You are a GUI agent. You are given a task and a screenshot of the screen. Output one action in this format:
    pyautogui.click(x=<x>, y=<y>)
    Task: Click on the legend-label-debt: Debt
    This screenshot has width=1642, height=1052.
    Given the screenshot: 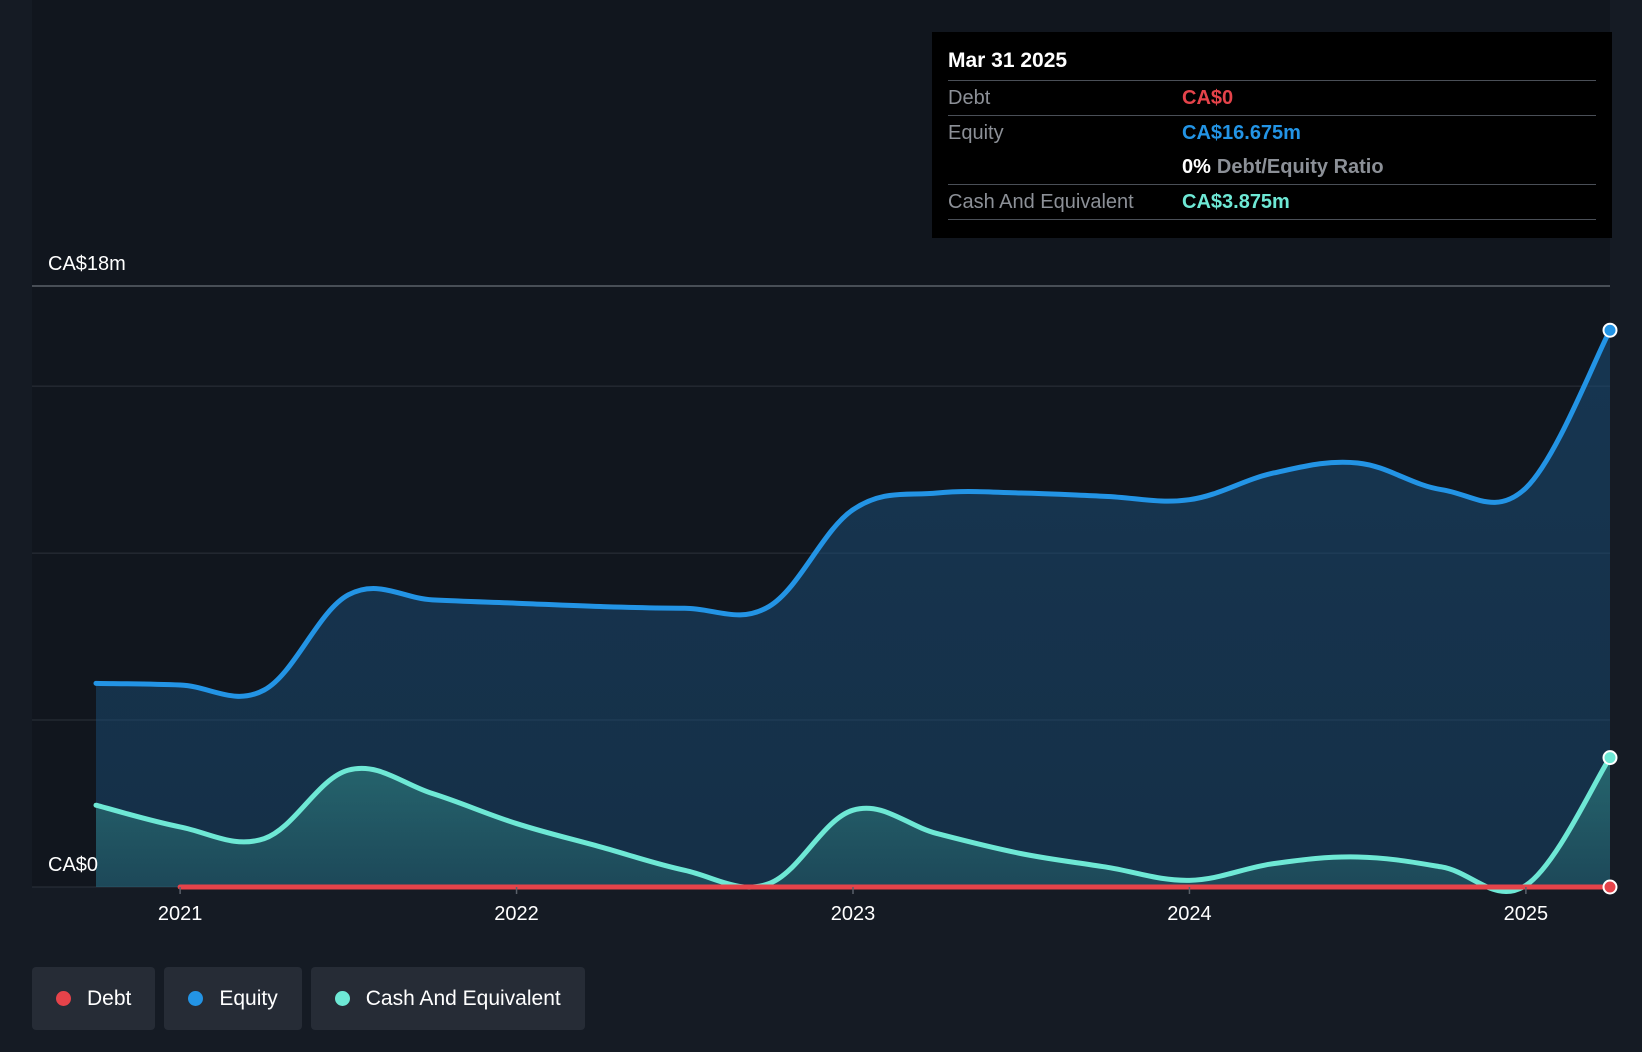 What is the action you would take?
    pyautogui.click(x=109, y=998)
    